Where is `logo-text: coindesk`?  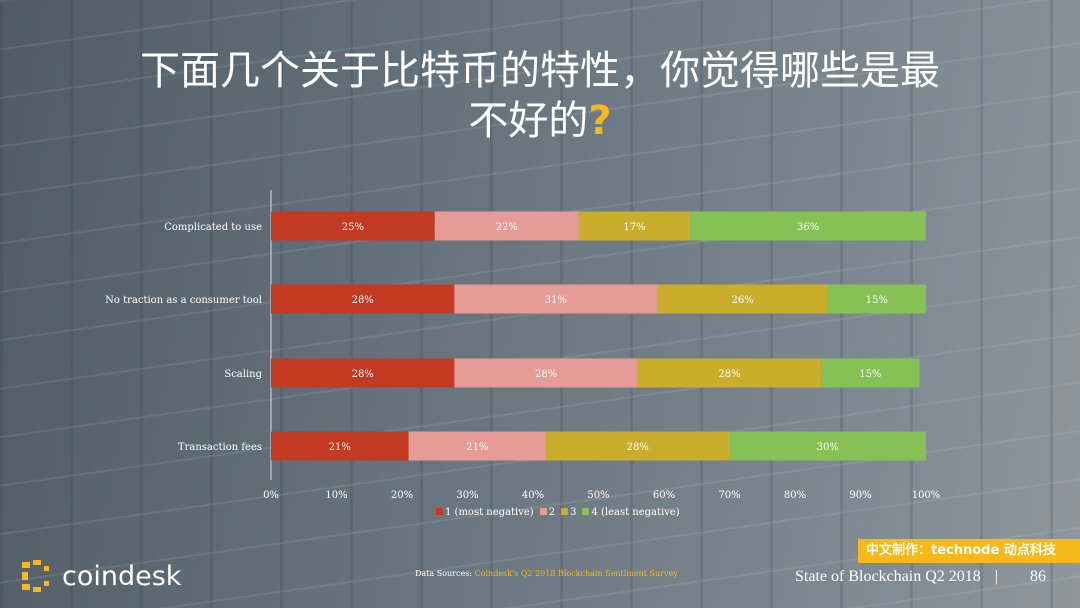
logo-text: coindesk is located at coordinates (122, 576).